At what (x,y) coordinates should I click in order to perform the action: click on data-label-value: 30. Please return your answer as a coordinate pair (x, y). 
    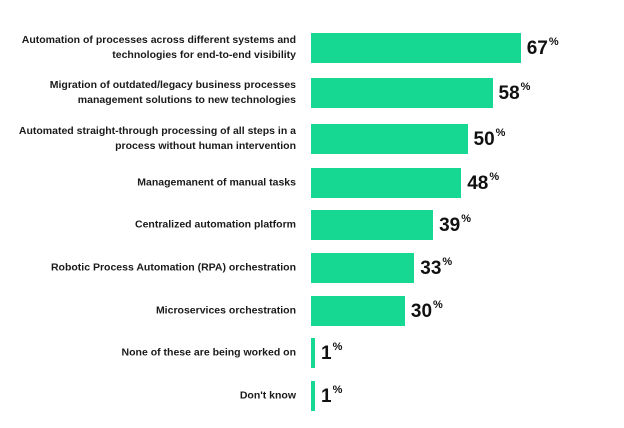
    Looking at the image, I should click on (421, 311).